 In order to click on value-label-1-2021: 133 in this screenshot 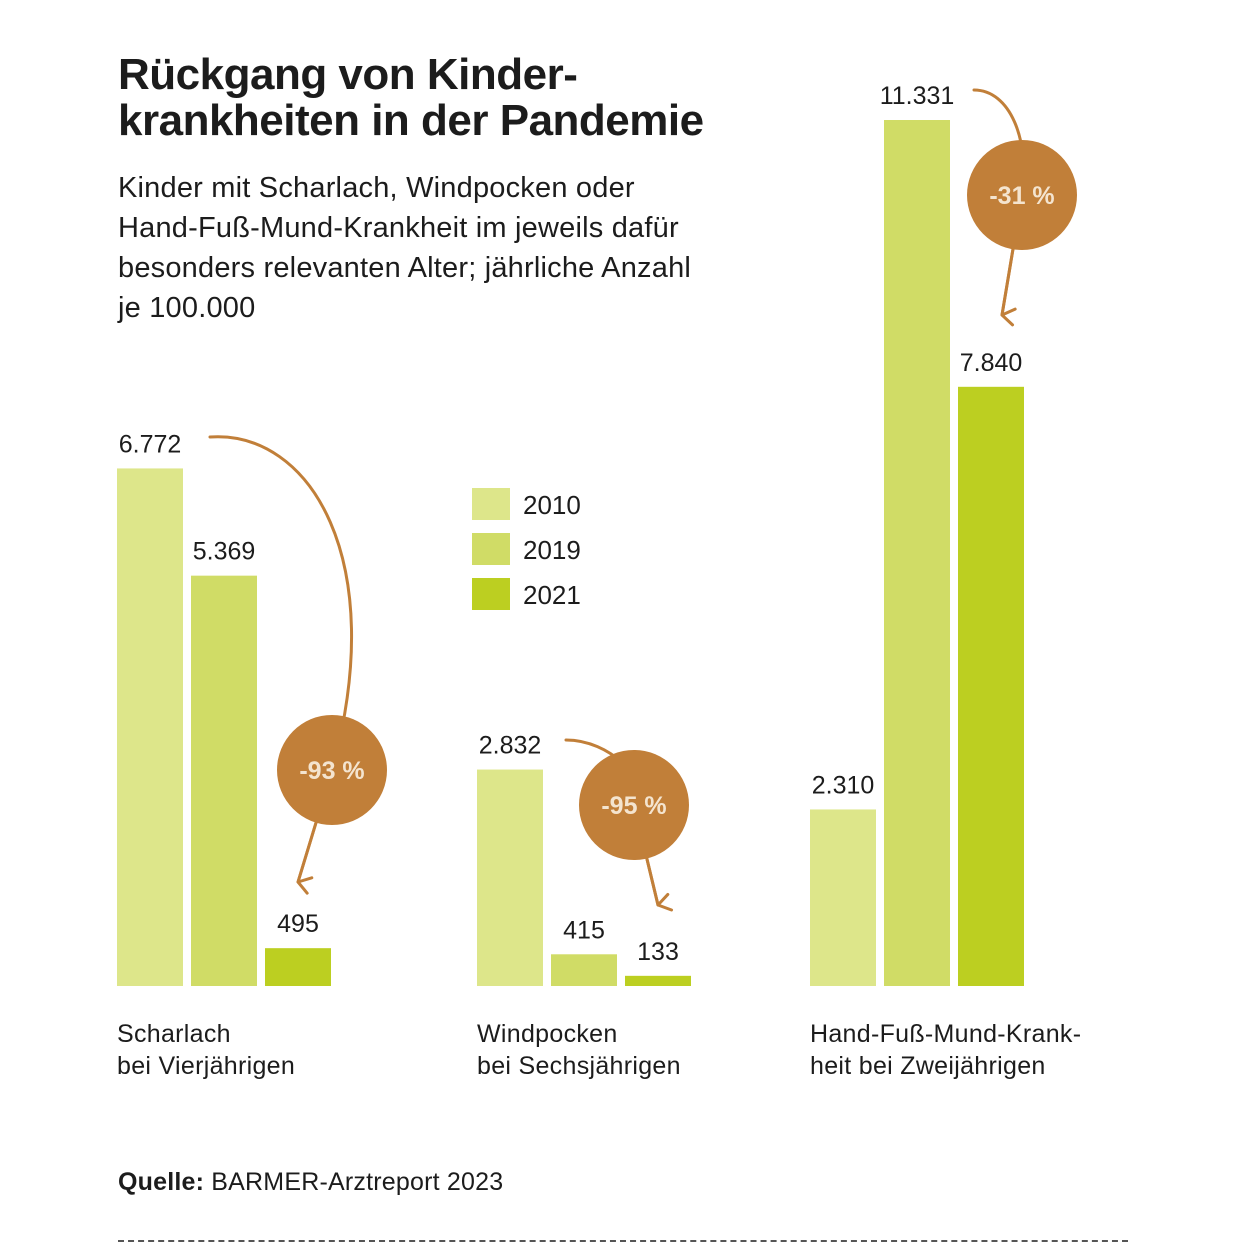, I will do `click(658, 952)`.